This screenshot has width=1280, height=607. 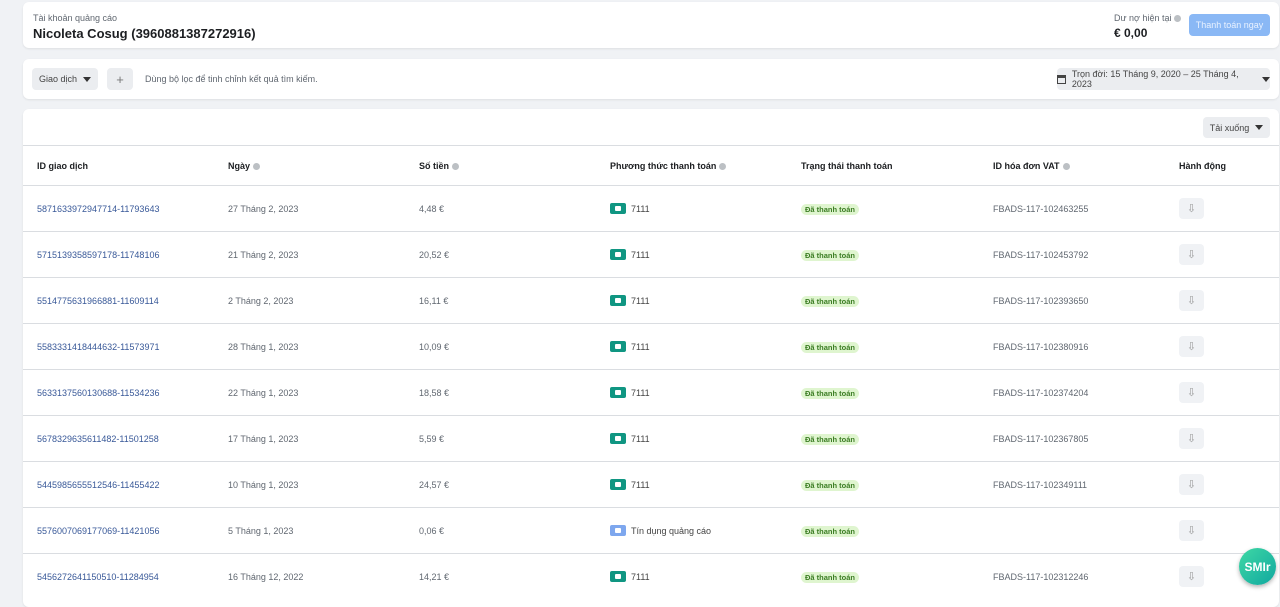 I want to click on transaction-id-cell: 5456272641150510-11284954, so click(x=118, y=576).